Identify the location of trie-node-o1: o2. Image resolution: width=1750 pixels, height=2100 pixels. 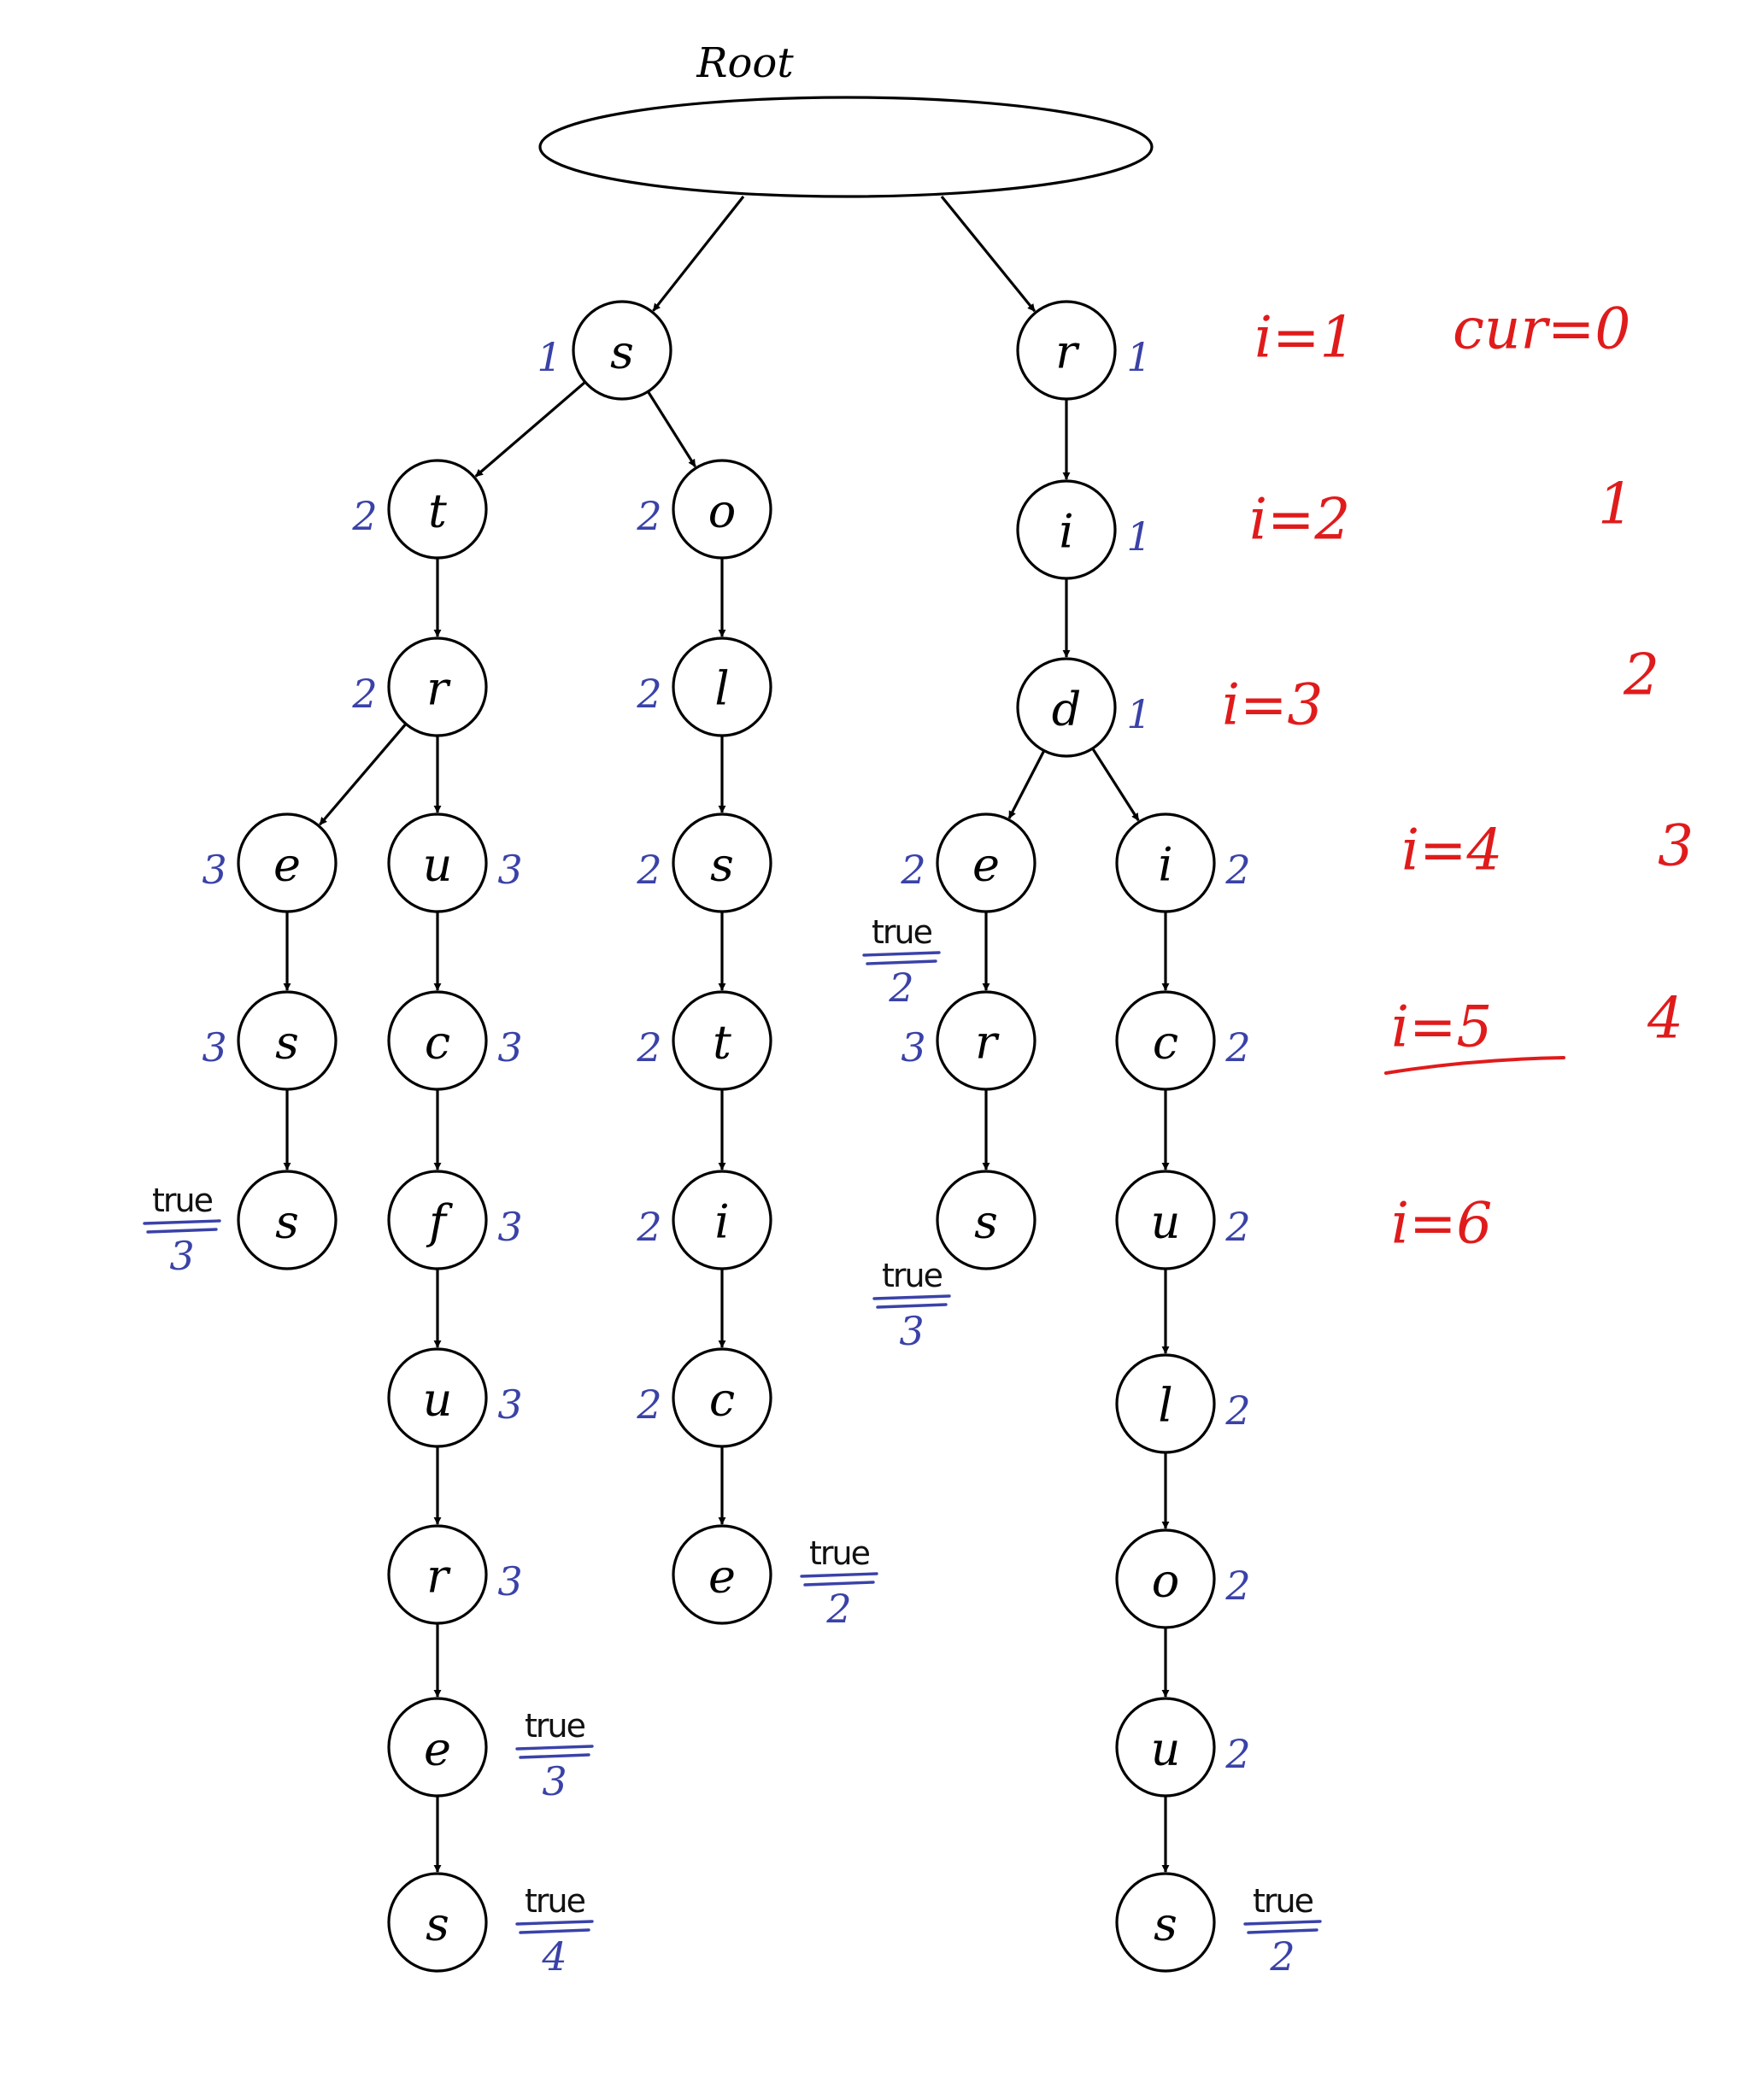
(704, 509).